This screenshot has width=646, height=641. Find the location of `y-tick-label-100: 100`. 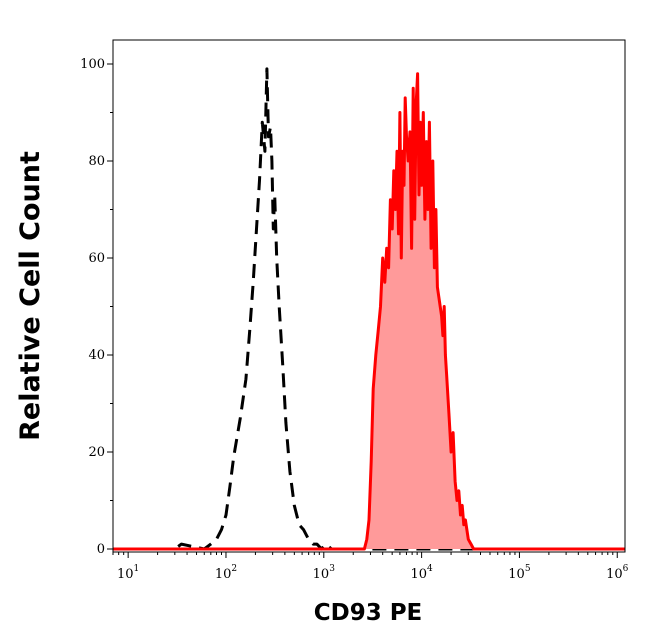

y-tick-label-100: 100 is located at coordinates (92, 64).